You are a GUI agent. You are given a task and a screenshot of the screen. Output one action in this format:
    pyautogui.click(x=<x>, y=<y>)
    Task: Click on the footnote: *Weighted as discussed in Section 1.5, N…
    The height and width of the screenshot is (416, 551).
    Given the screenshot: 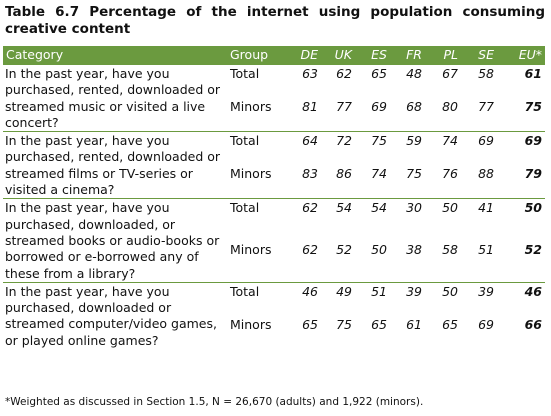 What is the action you would take?
    pyautogui.click(x=214, y=402)
    